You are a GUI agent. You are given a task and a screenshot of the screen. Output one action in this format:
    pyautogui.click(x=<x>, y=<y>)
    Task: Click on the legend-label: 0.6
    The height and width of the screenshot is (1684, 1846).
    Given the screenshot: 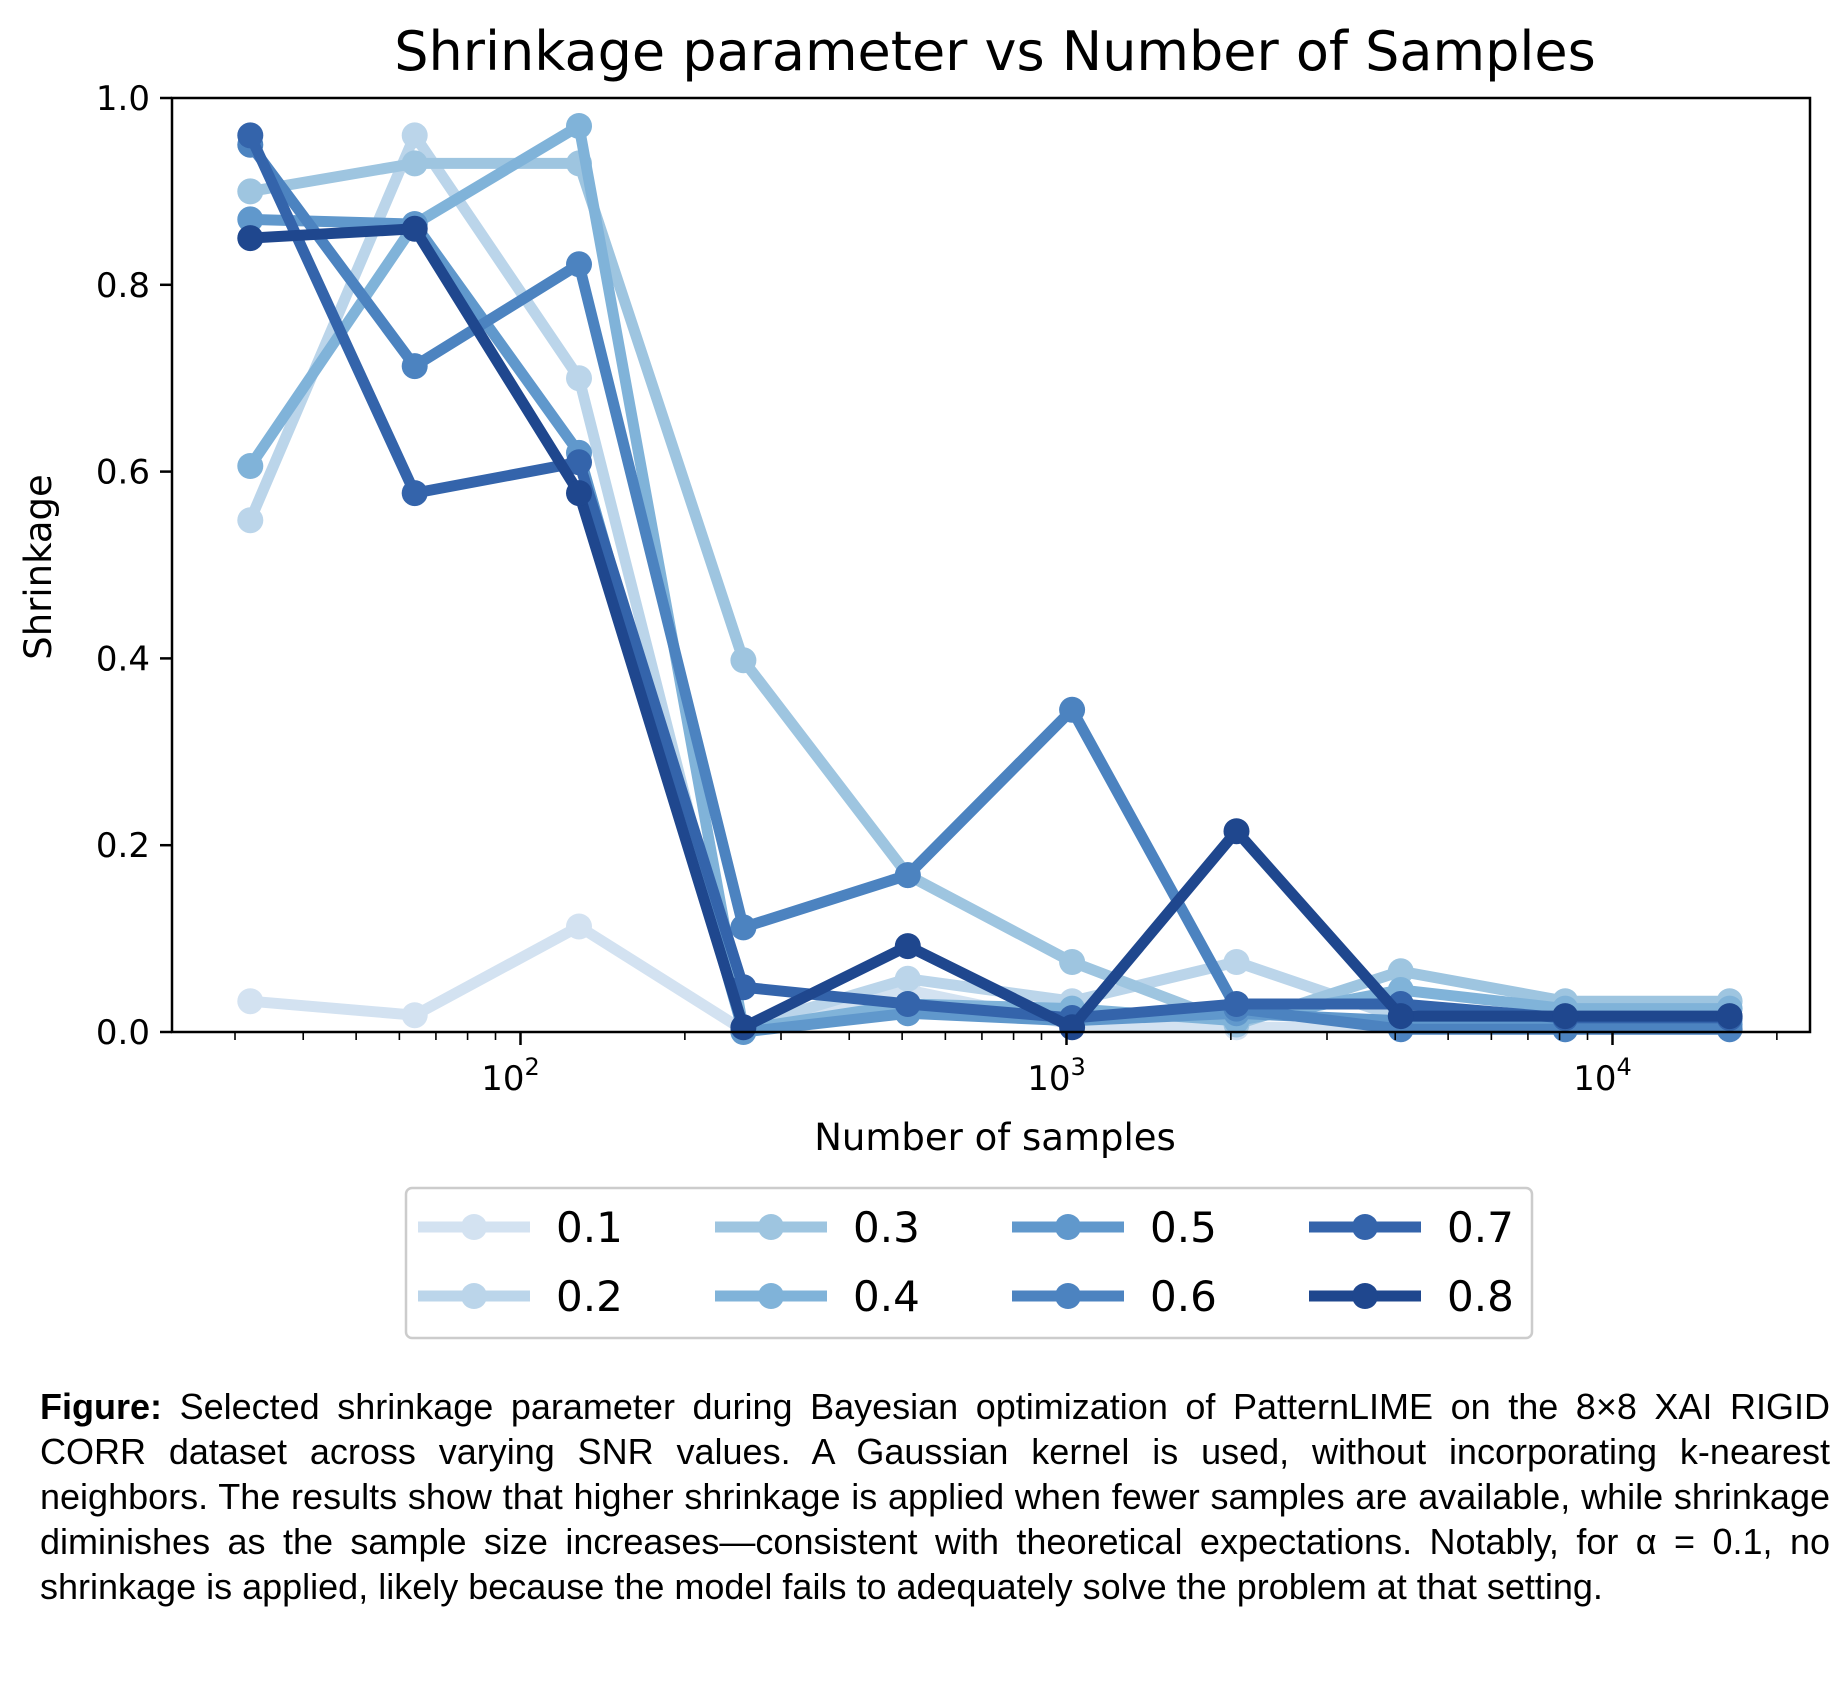 What is the action you would take?
    pyautogui.click(x=1183, y=1296)
    